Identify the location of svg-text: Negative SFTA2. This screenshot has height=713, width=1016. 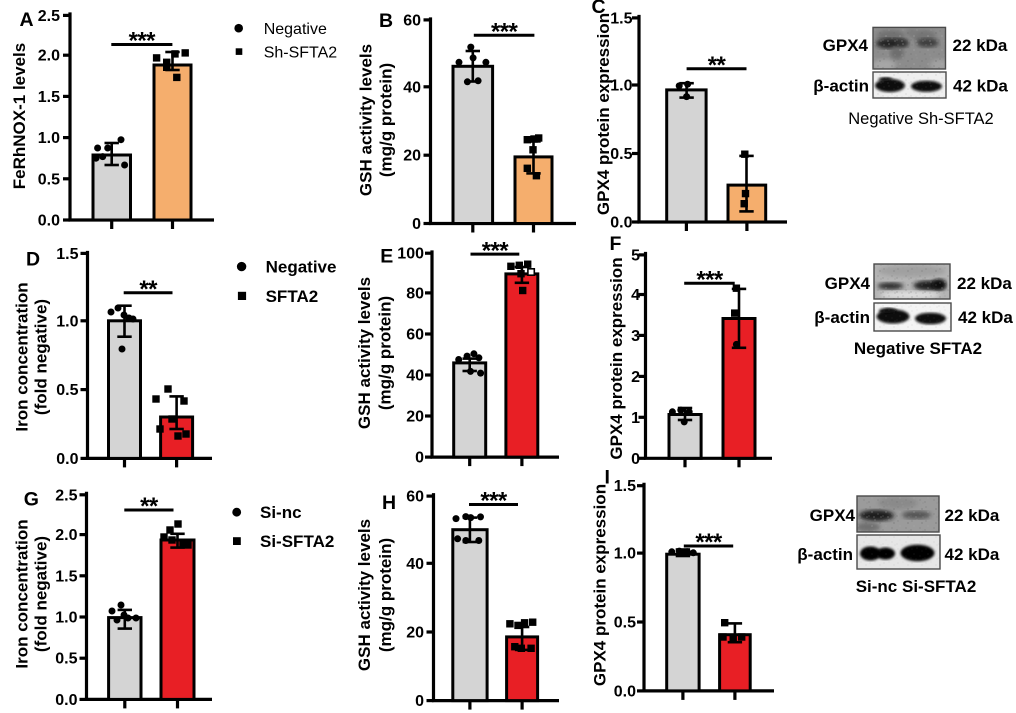
(918, 348).